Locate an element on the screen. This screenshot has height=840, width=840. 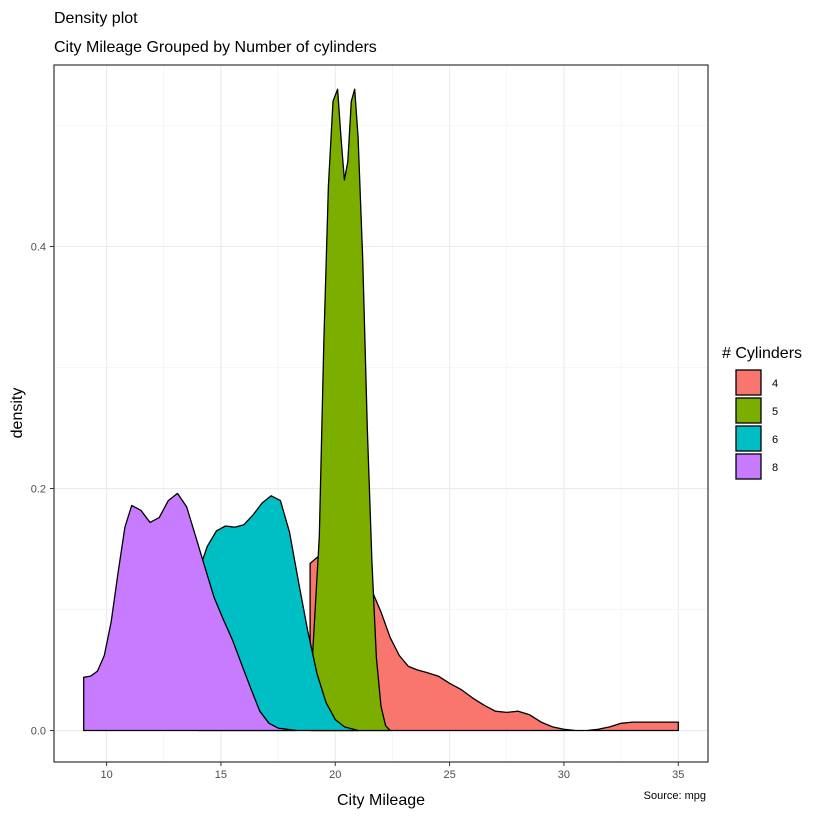
caption: Source: mpg is located at coordinates (675, 796).